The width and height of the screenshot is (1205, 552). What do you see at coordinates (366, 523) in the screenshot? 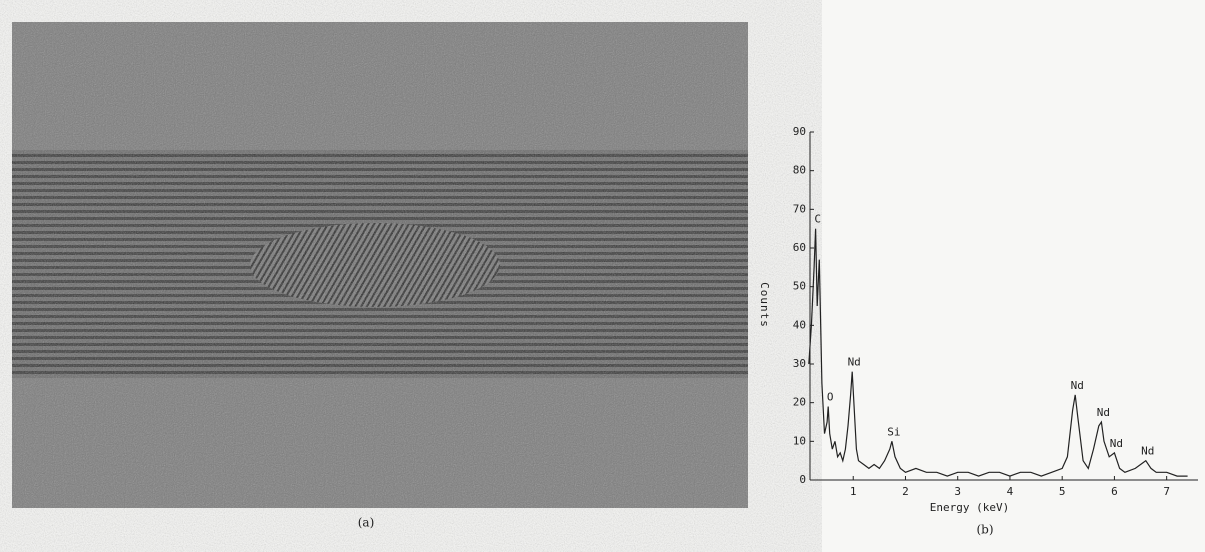
I see `caption: (a)` at bounding box center [366, 523].